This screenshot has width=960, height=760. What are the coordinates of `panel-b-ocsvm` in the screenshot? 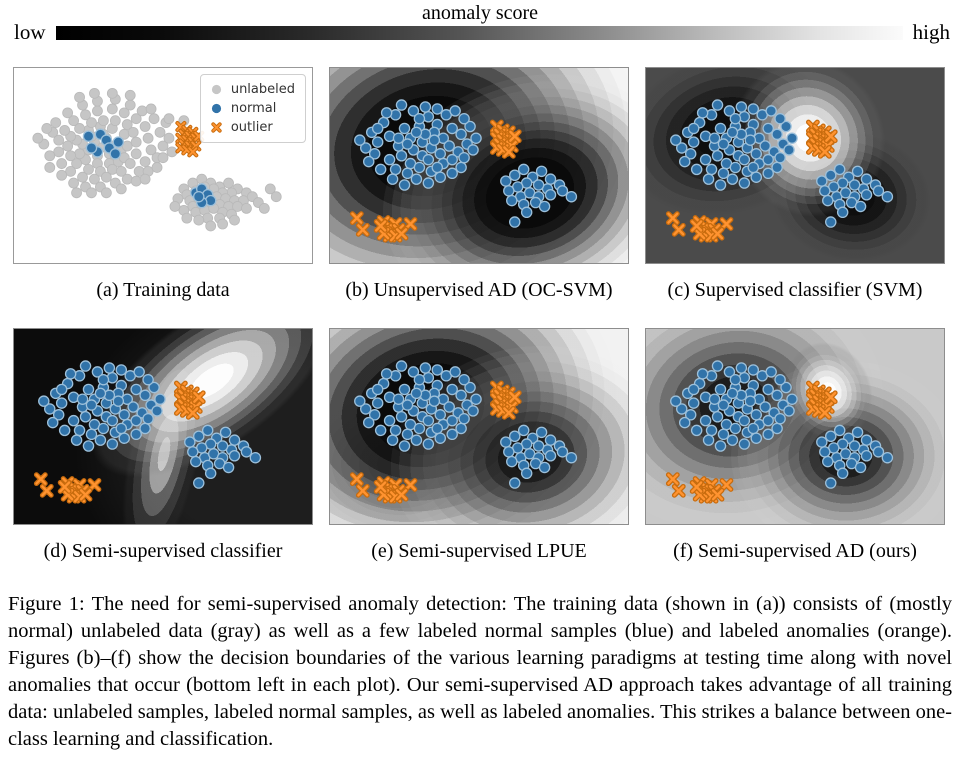 It's located at (479, 165).